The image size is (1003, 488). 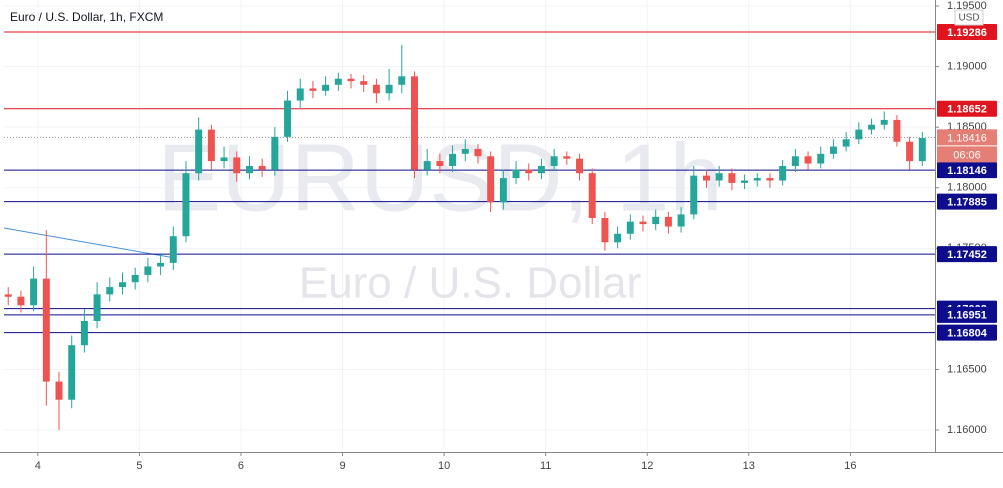 I want to click on level-label: 1.18146, so click(x=967, y=171).